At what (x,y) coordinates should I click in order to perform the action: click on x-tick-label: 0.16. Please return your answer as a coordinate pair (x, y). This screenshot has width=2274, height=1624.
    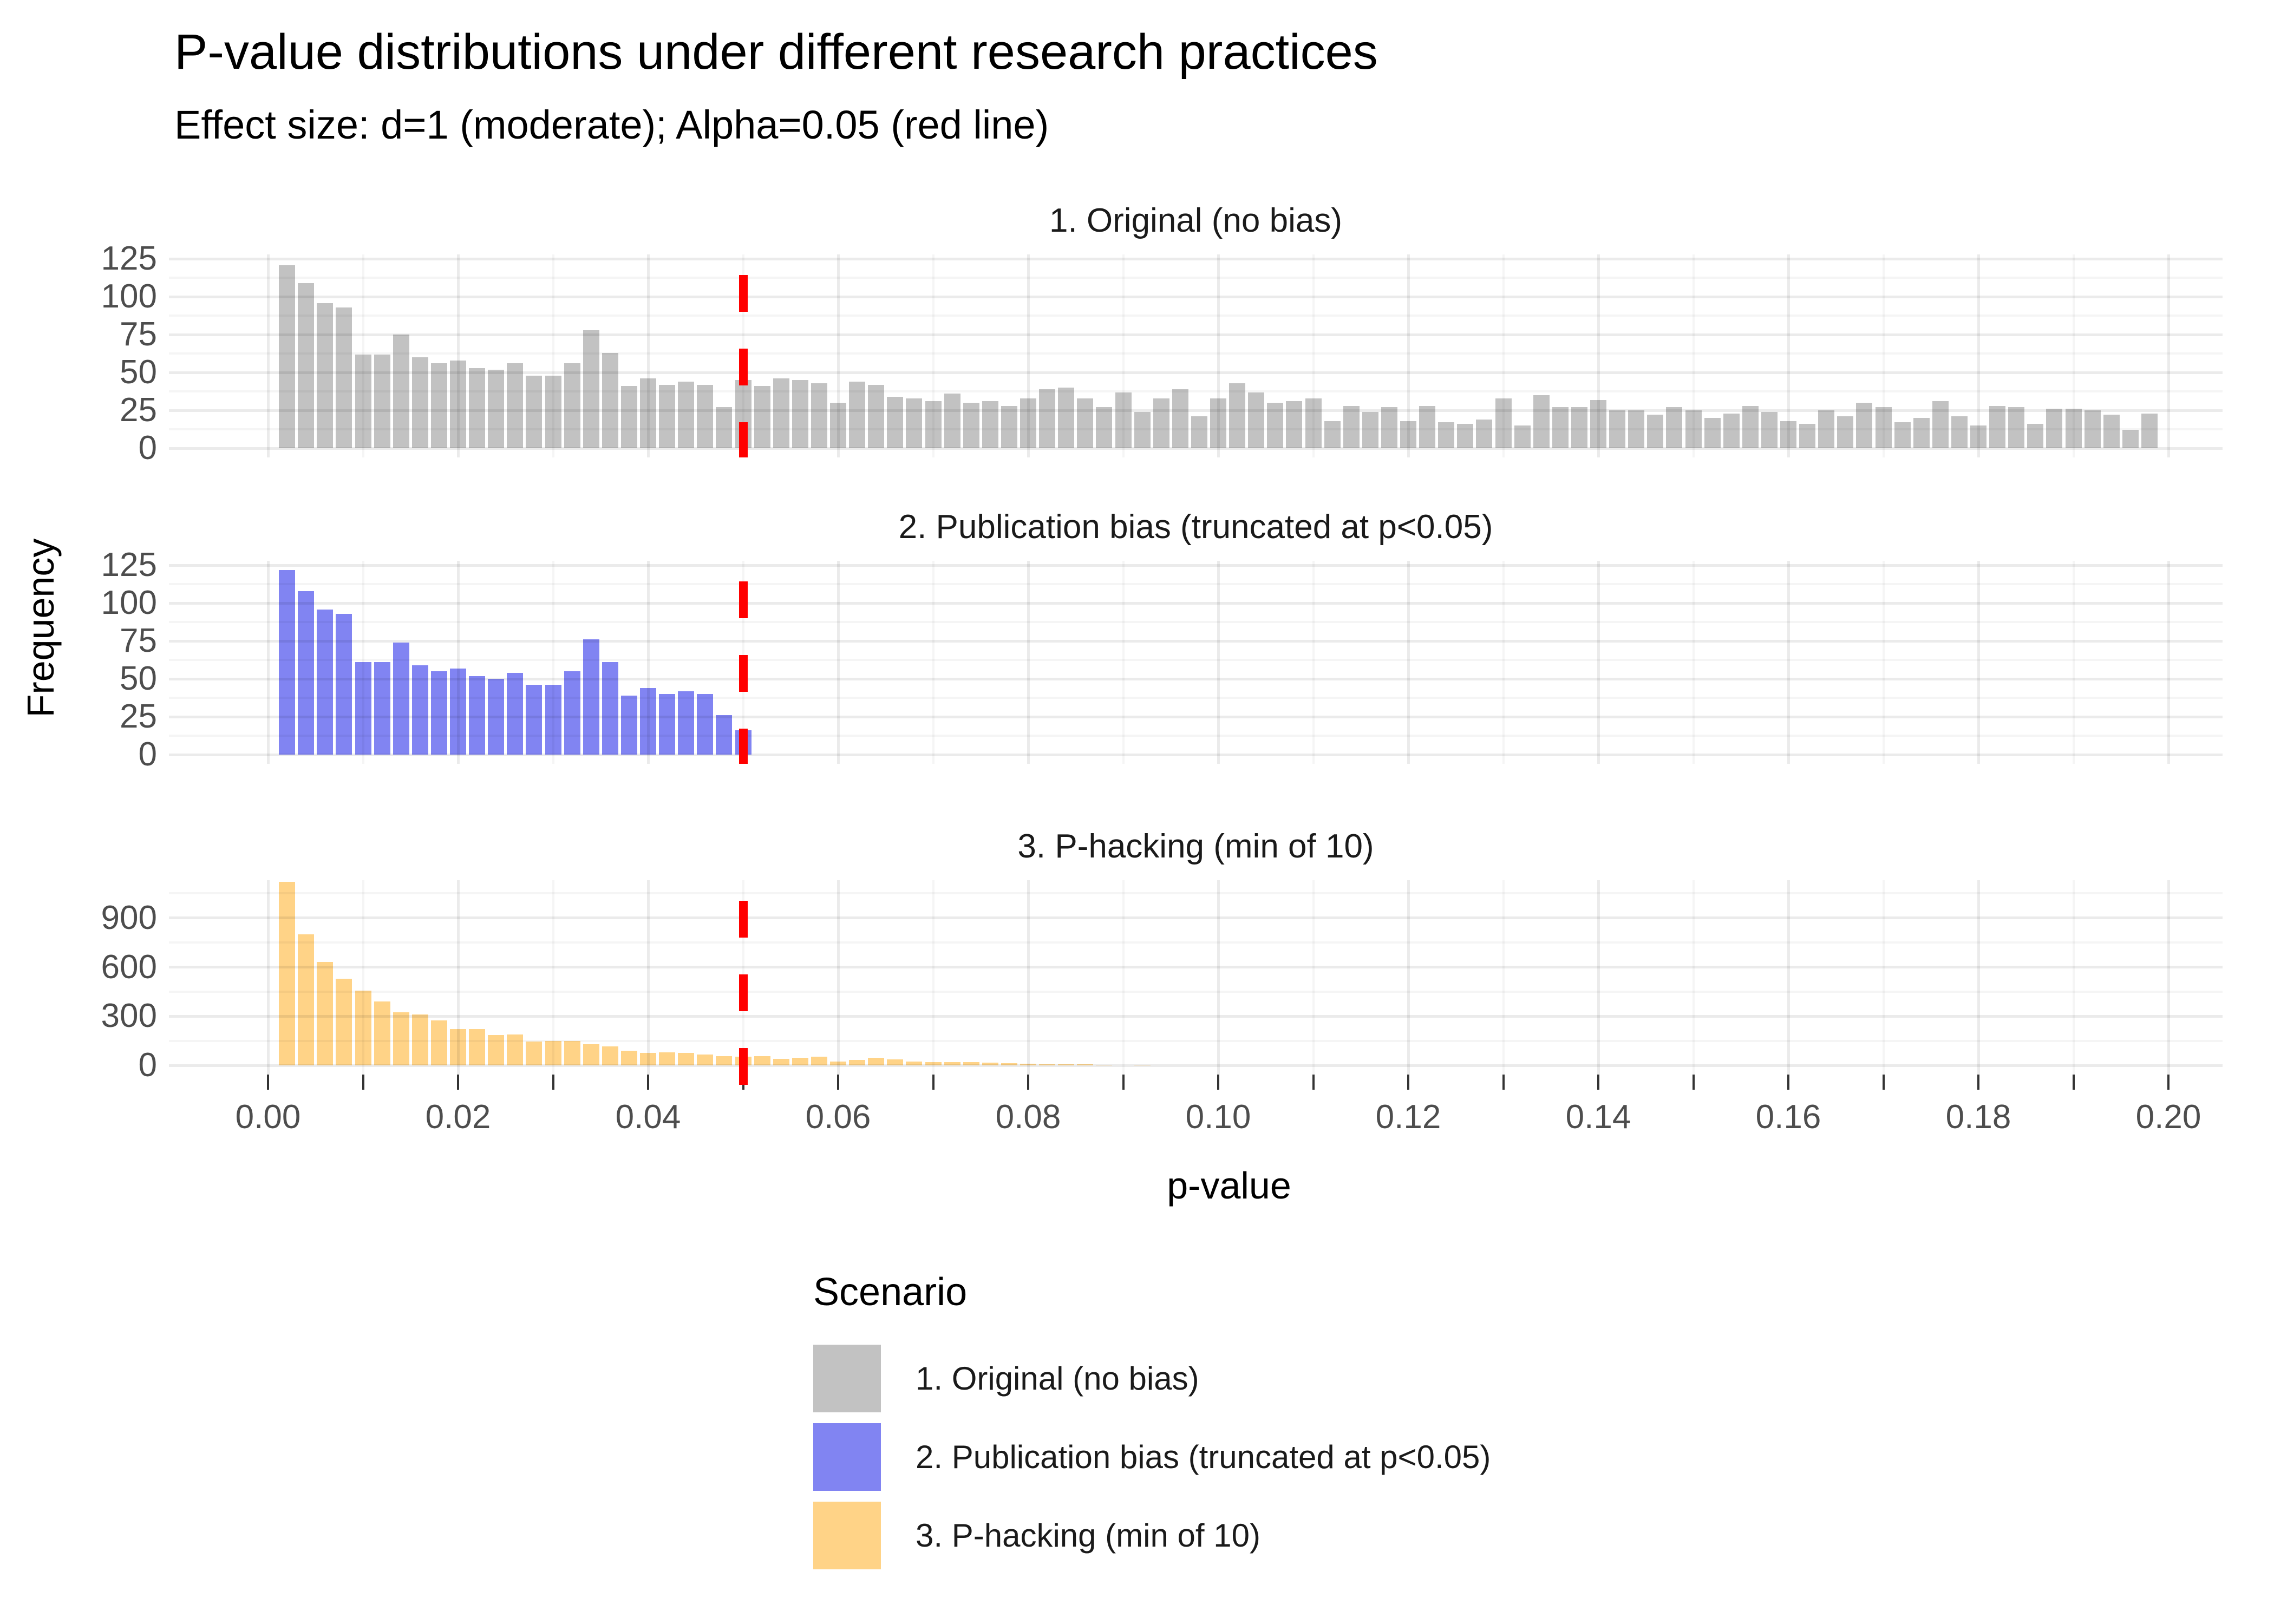
    Looking at the image, I should click on (1788, 1117).